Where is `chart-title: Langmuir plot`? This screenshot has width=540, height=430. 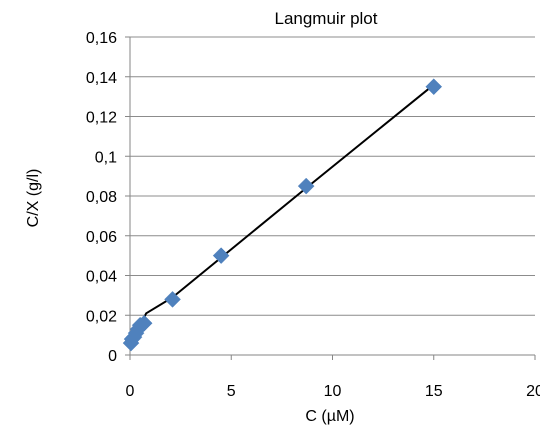
chart-title: Langmuir plot is located at coordinates (325, 18).